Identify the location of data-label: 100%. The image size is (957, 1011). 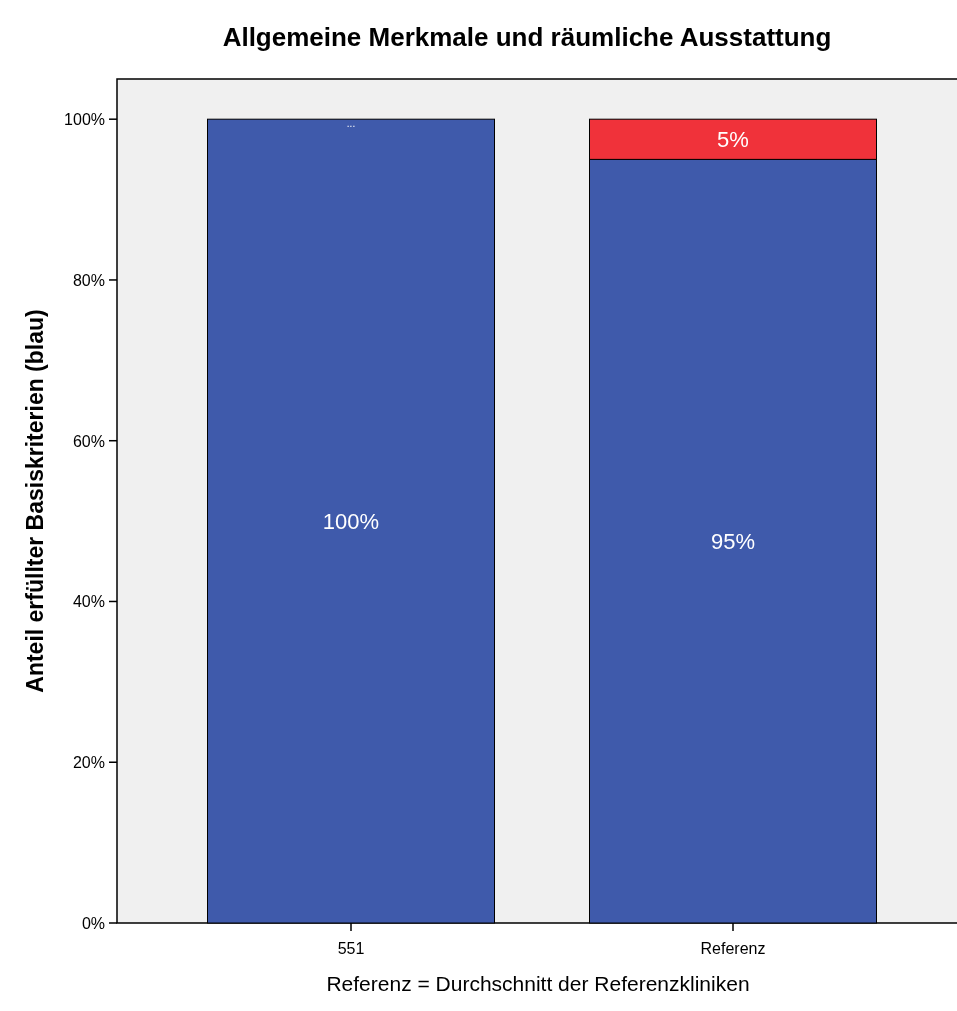
(351, 522).